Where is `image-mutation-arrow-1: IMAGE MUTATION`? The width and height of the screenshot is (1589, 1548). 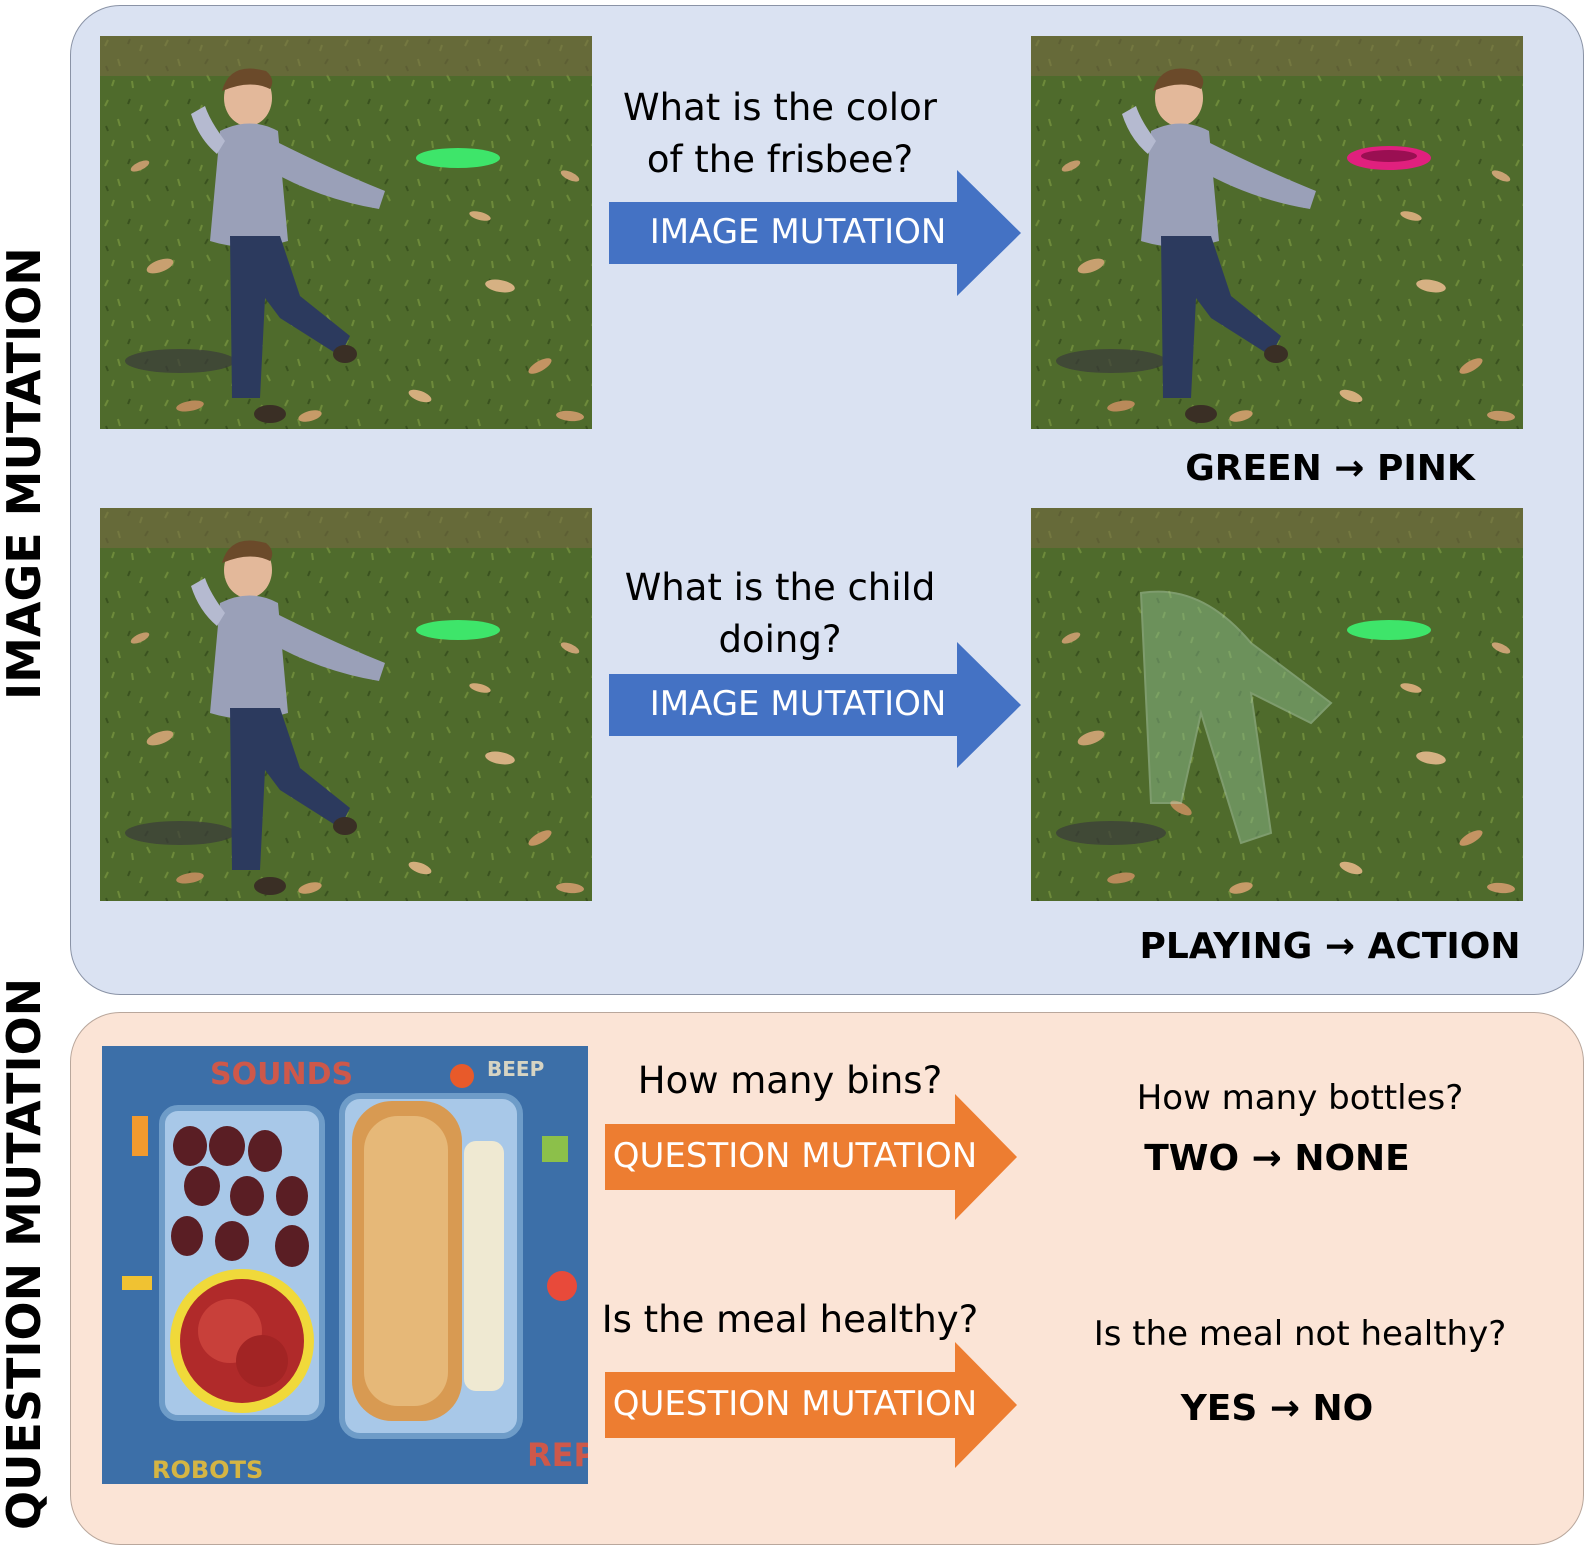
image-mutation-arrow-1: IMAGE MUTATION is located at coordinates (815, 233).